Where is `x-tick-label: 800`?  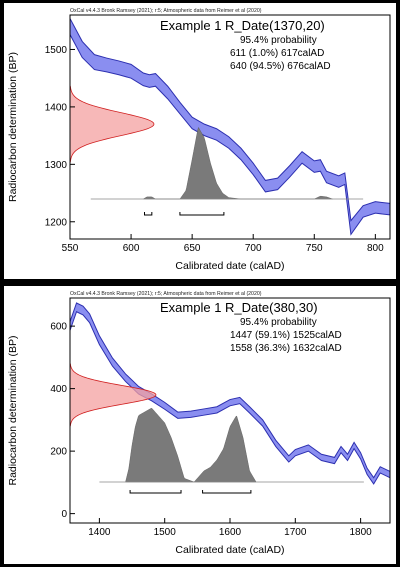
x-tick-label: 800 is located at coordinates (375, 248).